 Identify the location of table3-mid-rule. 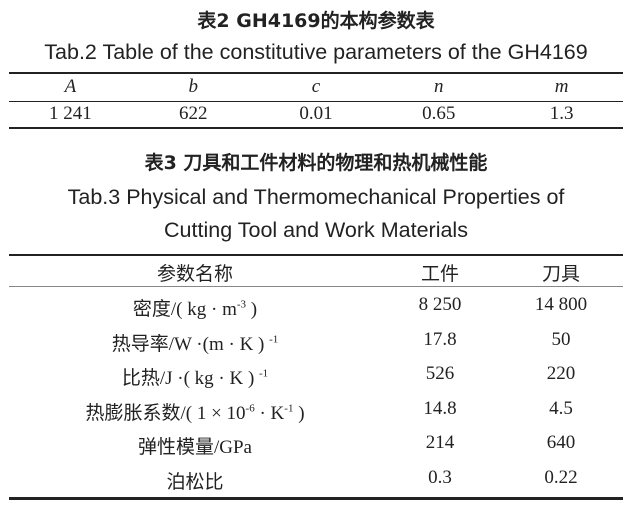
(316, 286).